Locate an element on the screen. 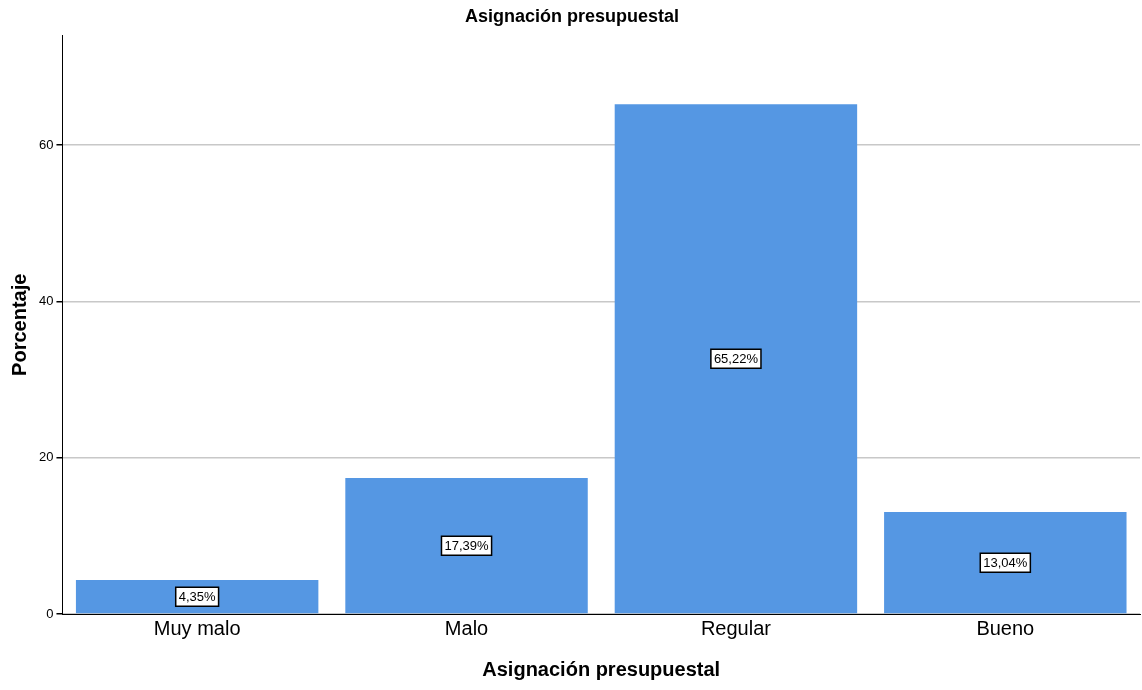 The image size is (1142, 690). x-axis-title: Asignación presupuestal is located at coordinates (601, 668).